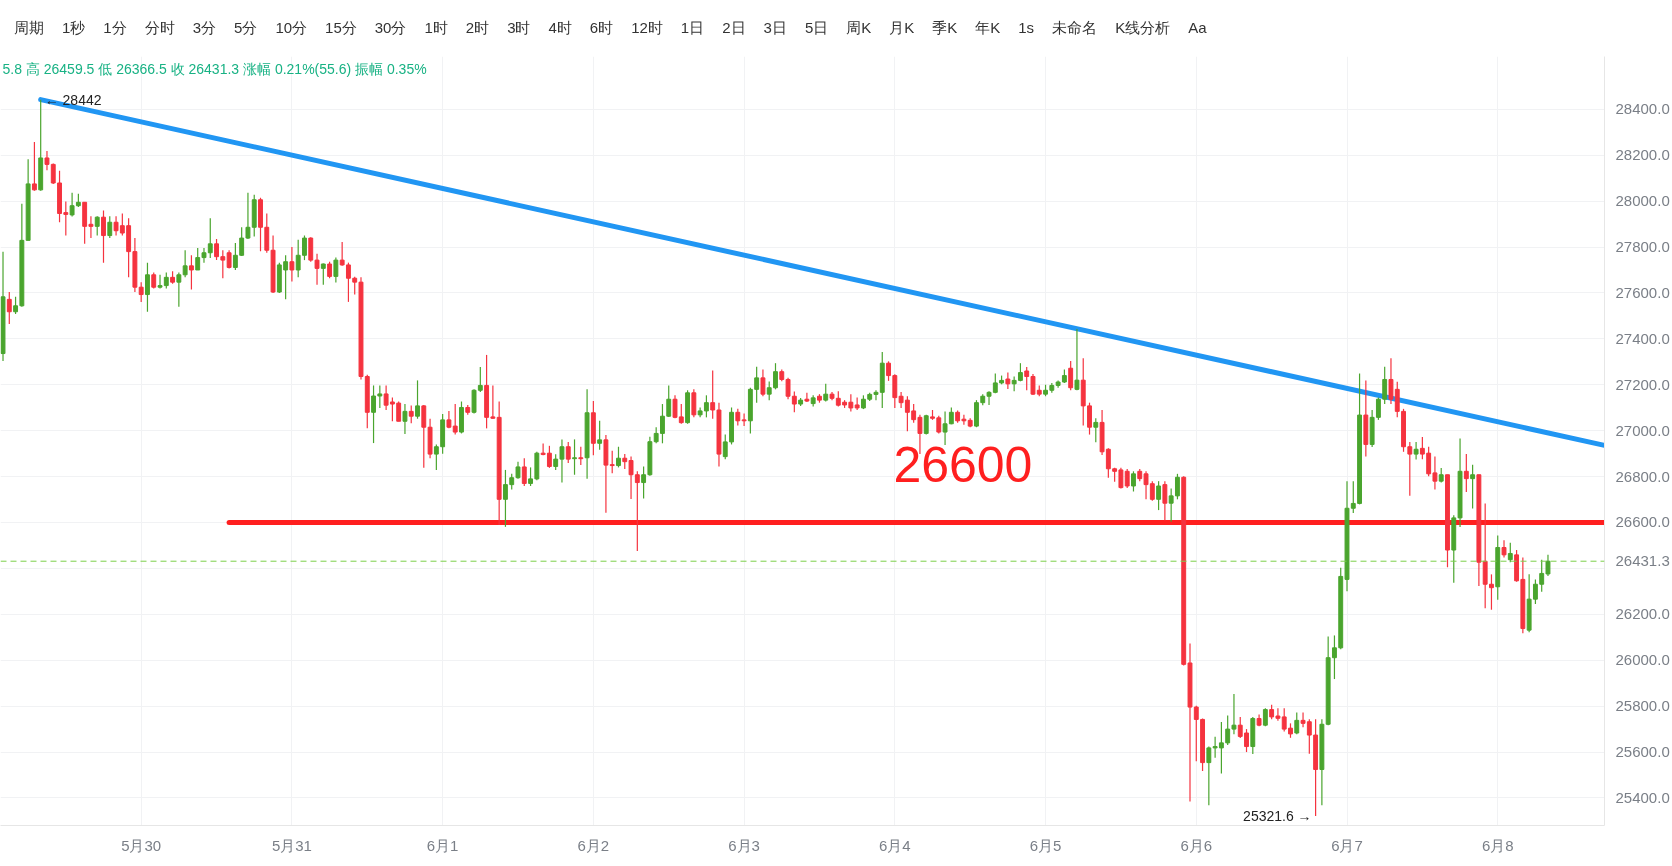 Image resolution: width=1672 pixels, height=866 pixels. What do you see at coordinates (1497, 845) in the screenshot?
I see `x-tick-label: 6月8` at bounding box center [1497, 845].